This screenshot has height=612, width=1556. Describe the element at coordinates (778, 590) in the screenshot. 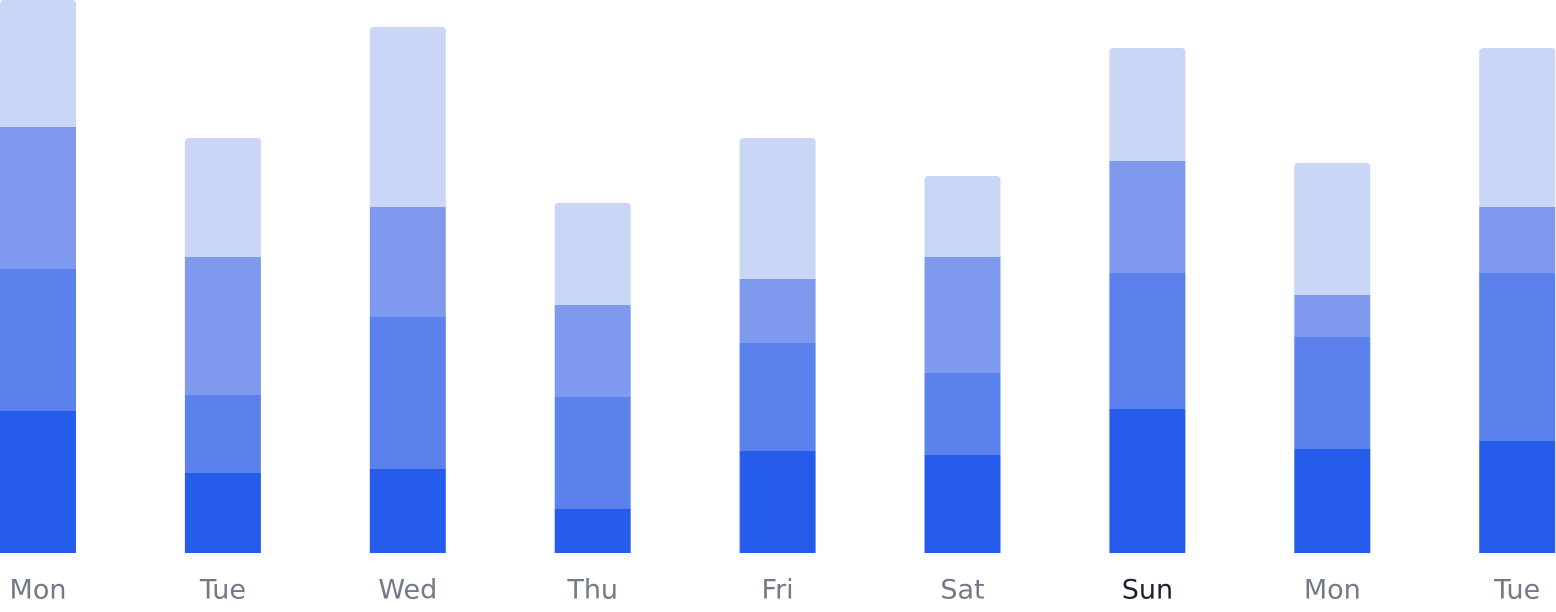

I see `x-tick-label: Fri` at that location.